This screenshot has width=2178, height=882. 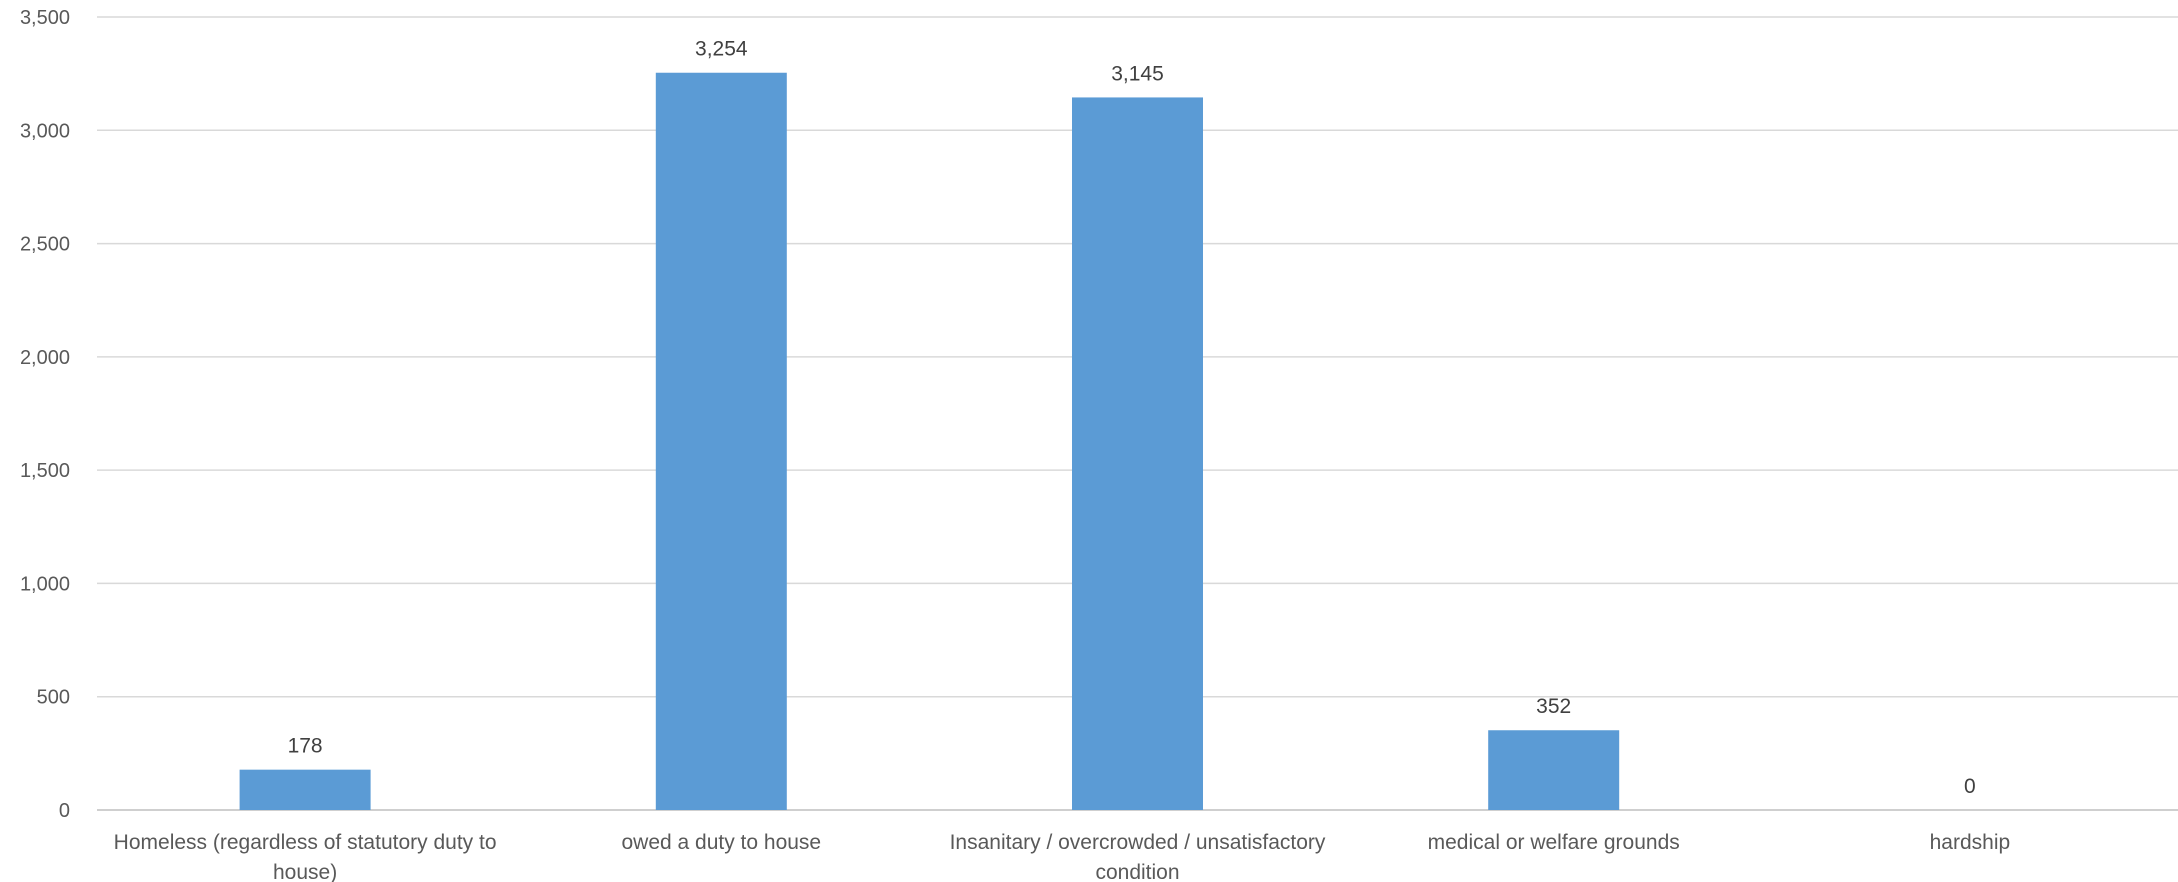 What do you see at coordinates (1970, 786) in the screenshot?
I see `data-label: 0` at bounding box center [1970, 786].